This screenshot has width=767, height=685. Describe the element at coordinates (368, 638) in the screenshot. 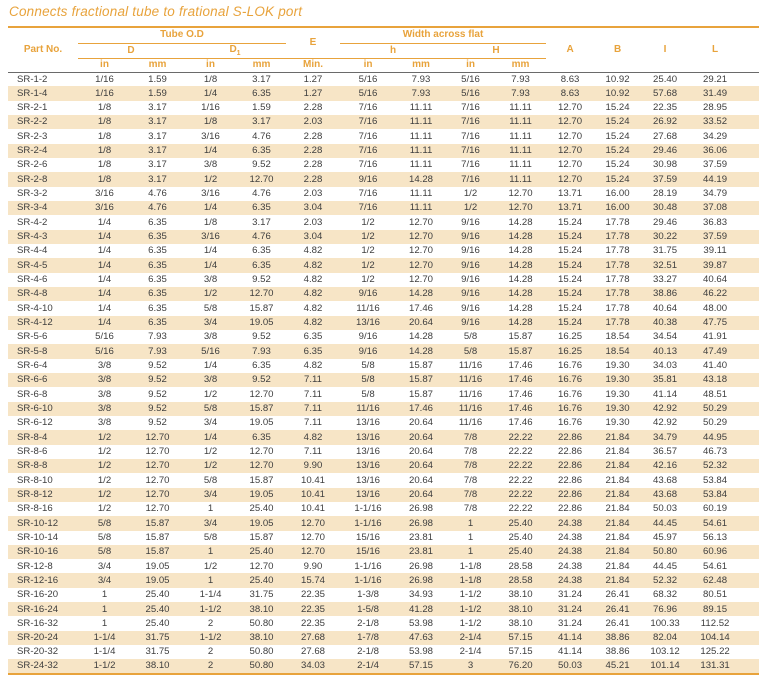

I see `cell: 1-7/8` at that location.